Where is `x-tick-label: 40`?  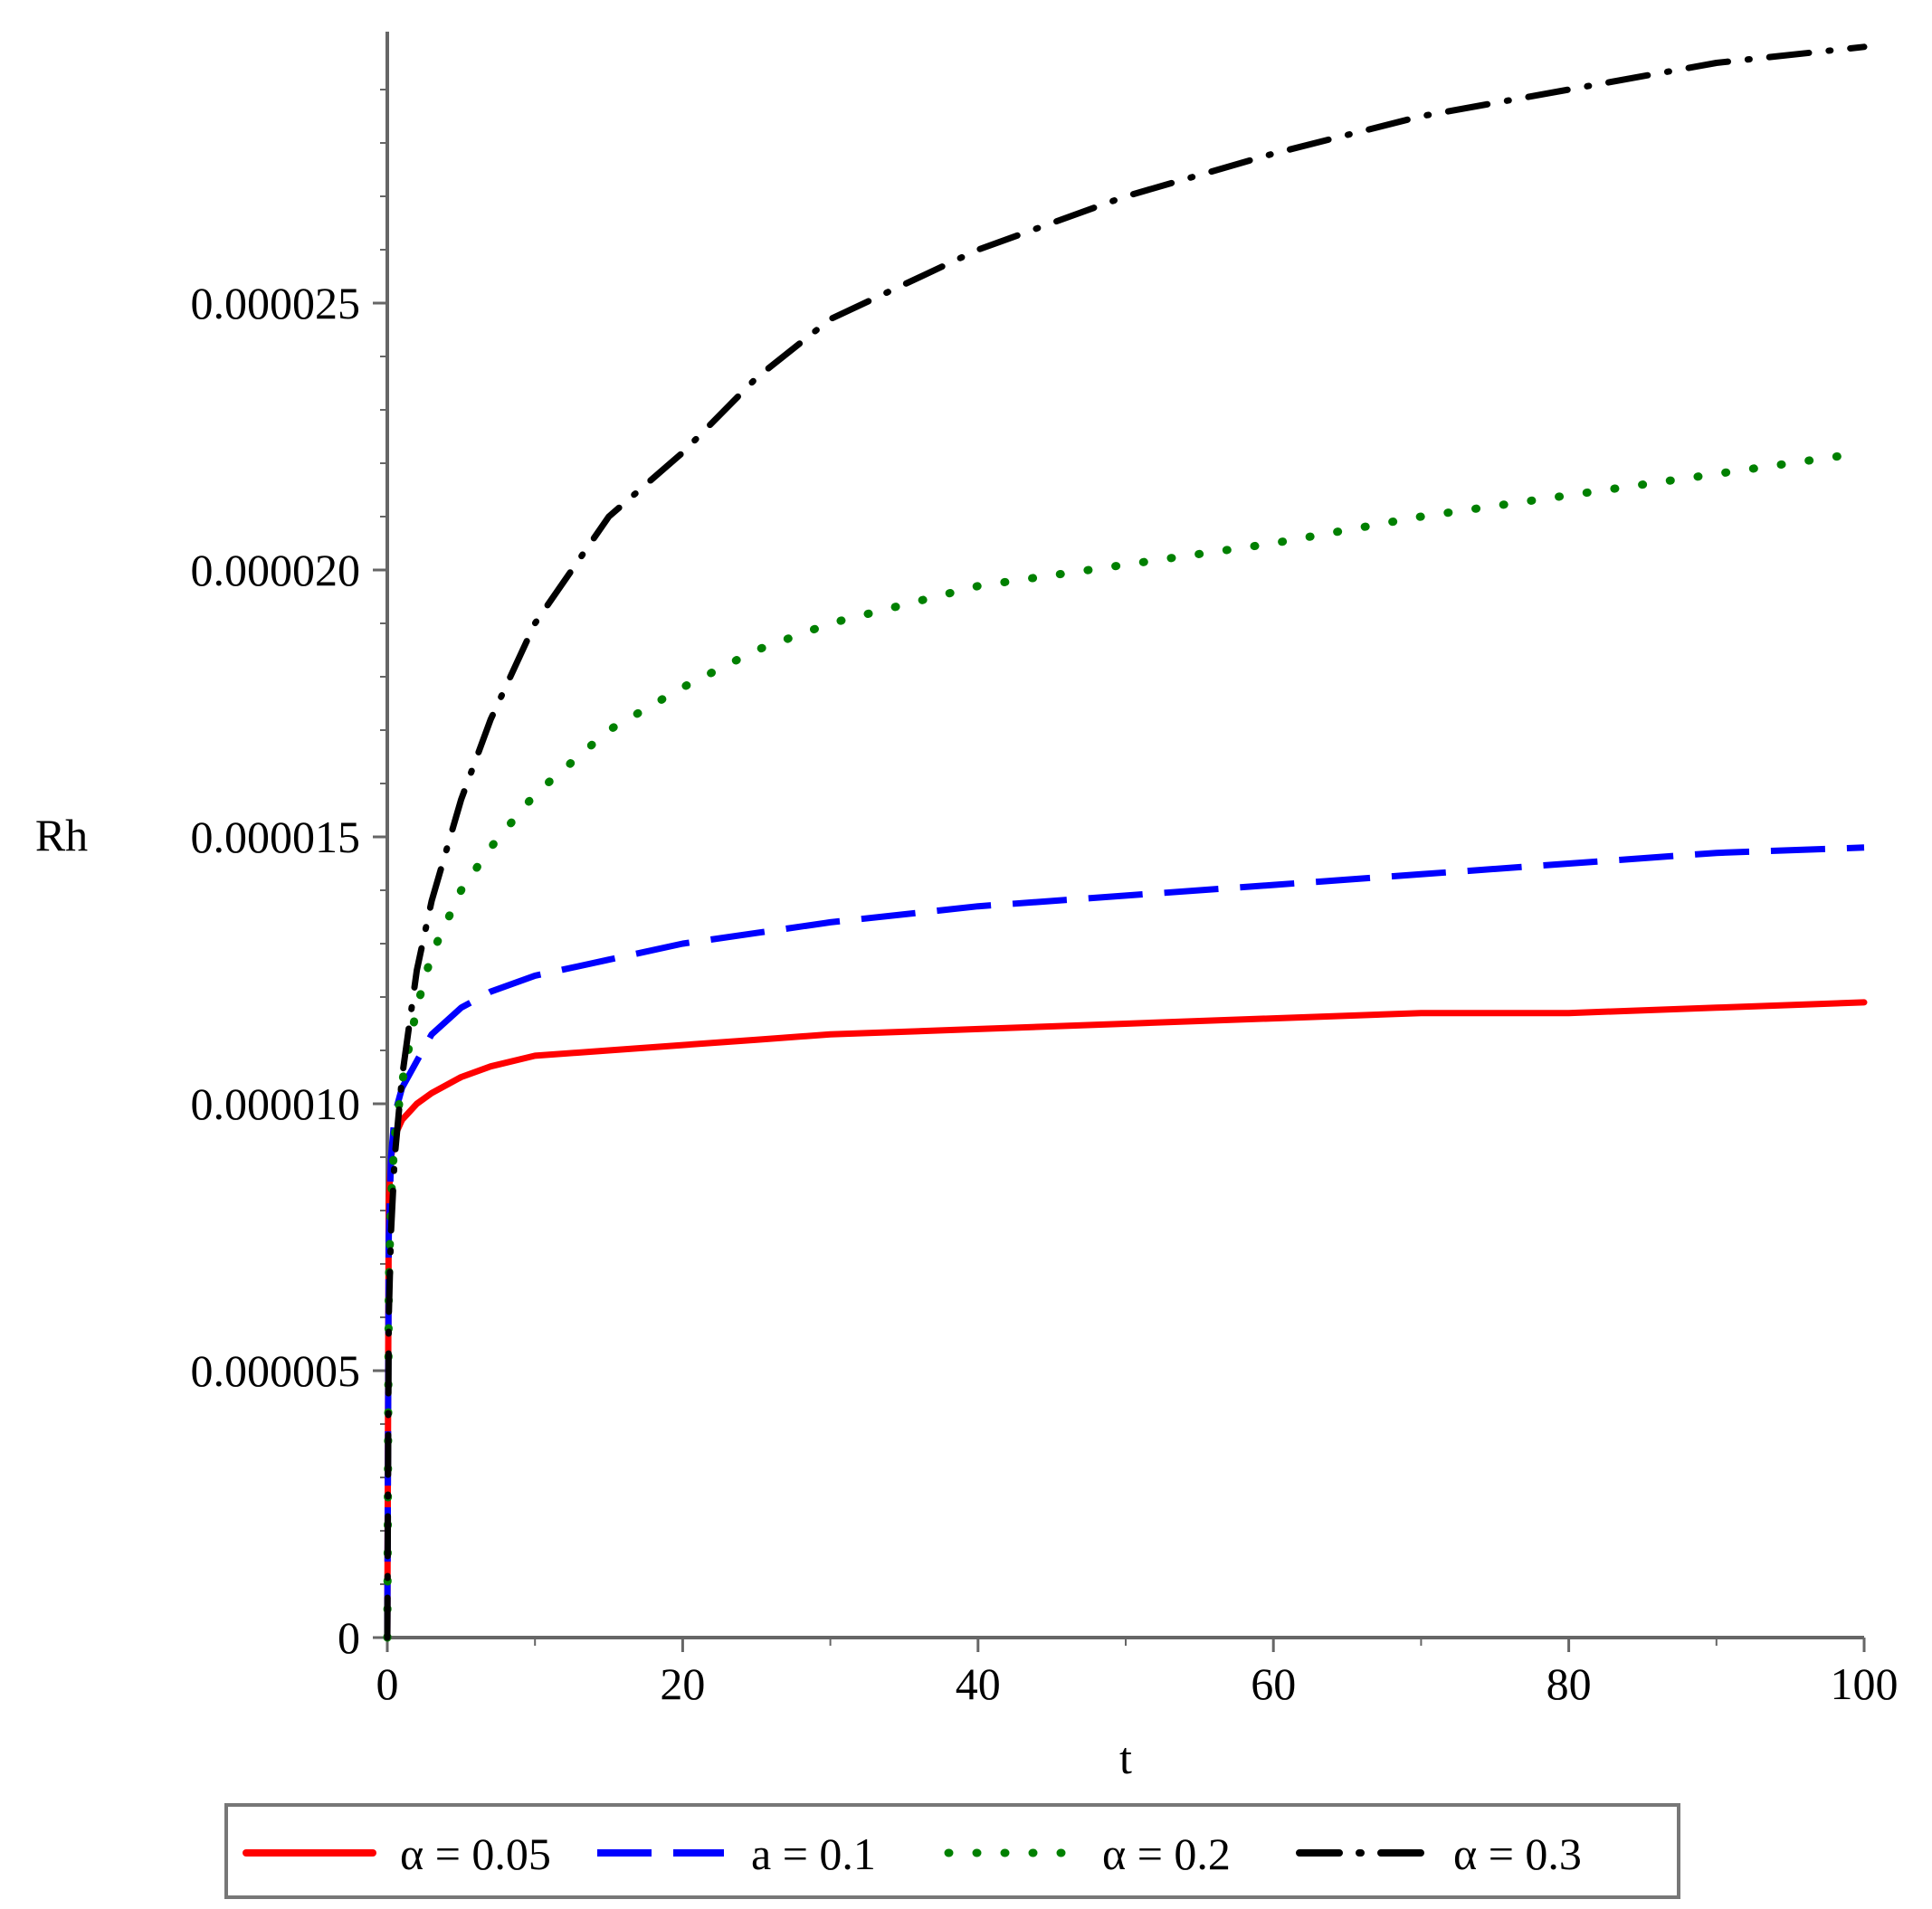
x-tick-label: 40 is located at coordinates (978, 1683).